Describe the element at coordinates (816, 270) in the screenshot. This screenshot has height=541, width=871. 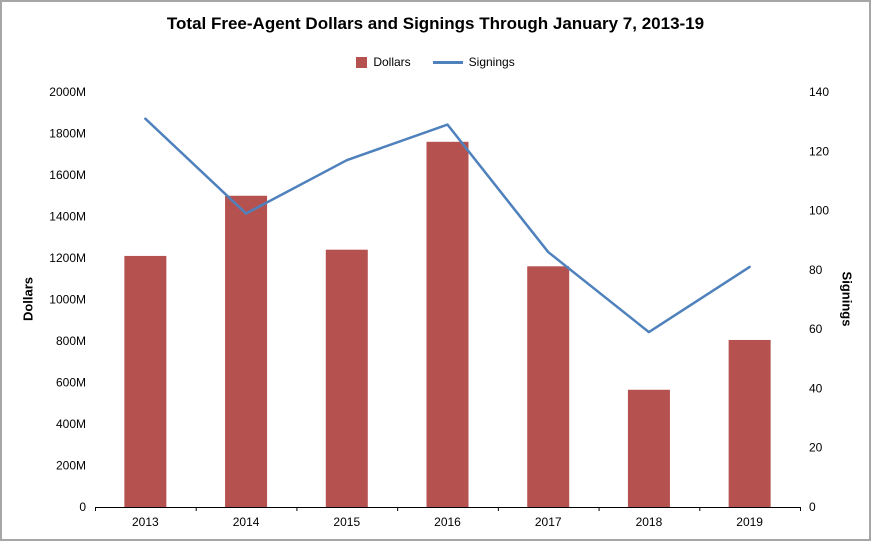
I see `right-axis-tick-label: 80` at that location.